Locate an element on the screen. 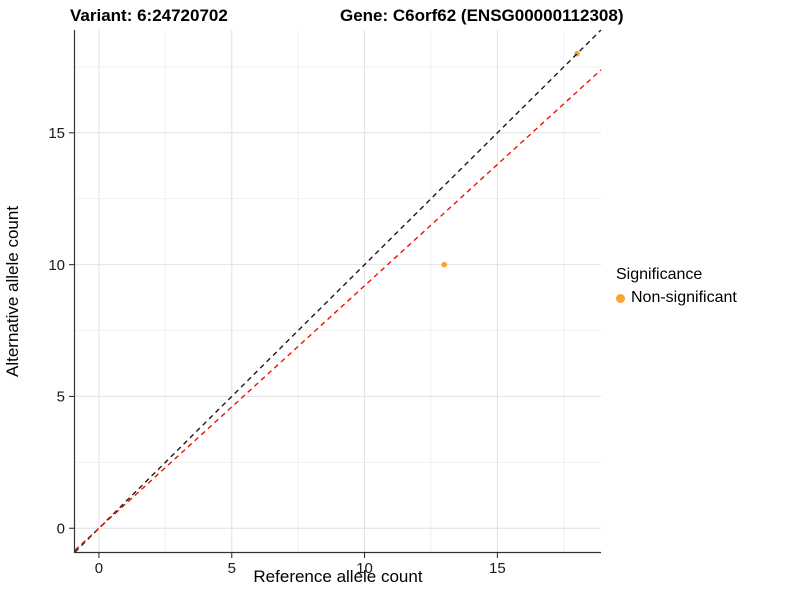 The height and width of the screenshot is (600, 800). x-tick-label: 10 is located at coordinates (364, 568).